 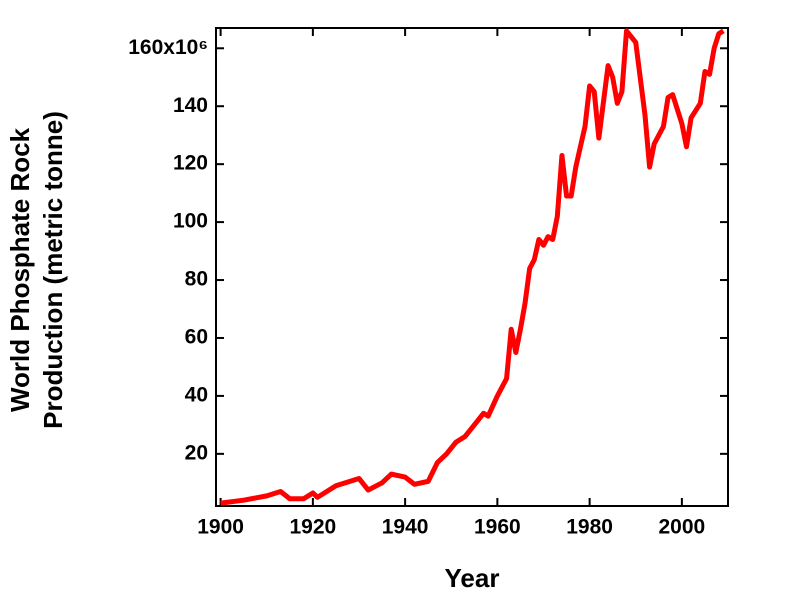 What do you see at coordinates (313, 527) in the screenshot?
I see `x-tick-label: 1920` at bounding box center [313, 527].